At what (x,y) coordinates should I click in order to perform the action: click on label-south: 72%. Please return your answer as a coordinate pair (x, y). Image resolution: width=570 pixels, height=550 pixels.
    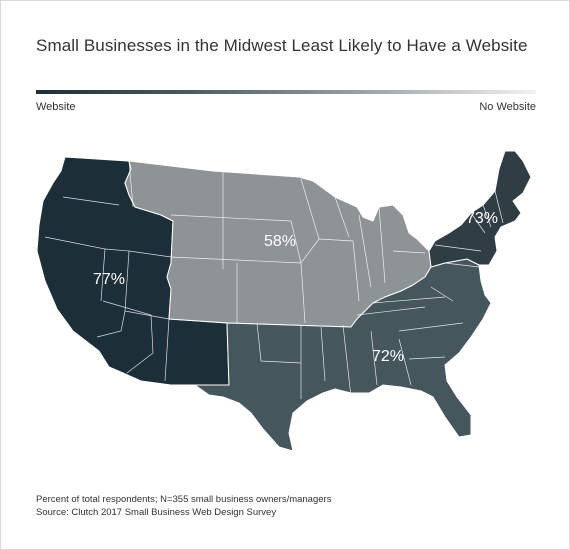
    Looking at the image, I should click on (388, 356).